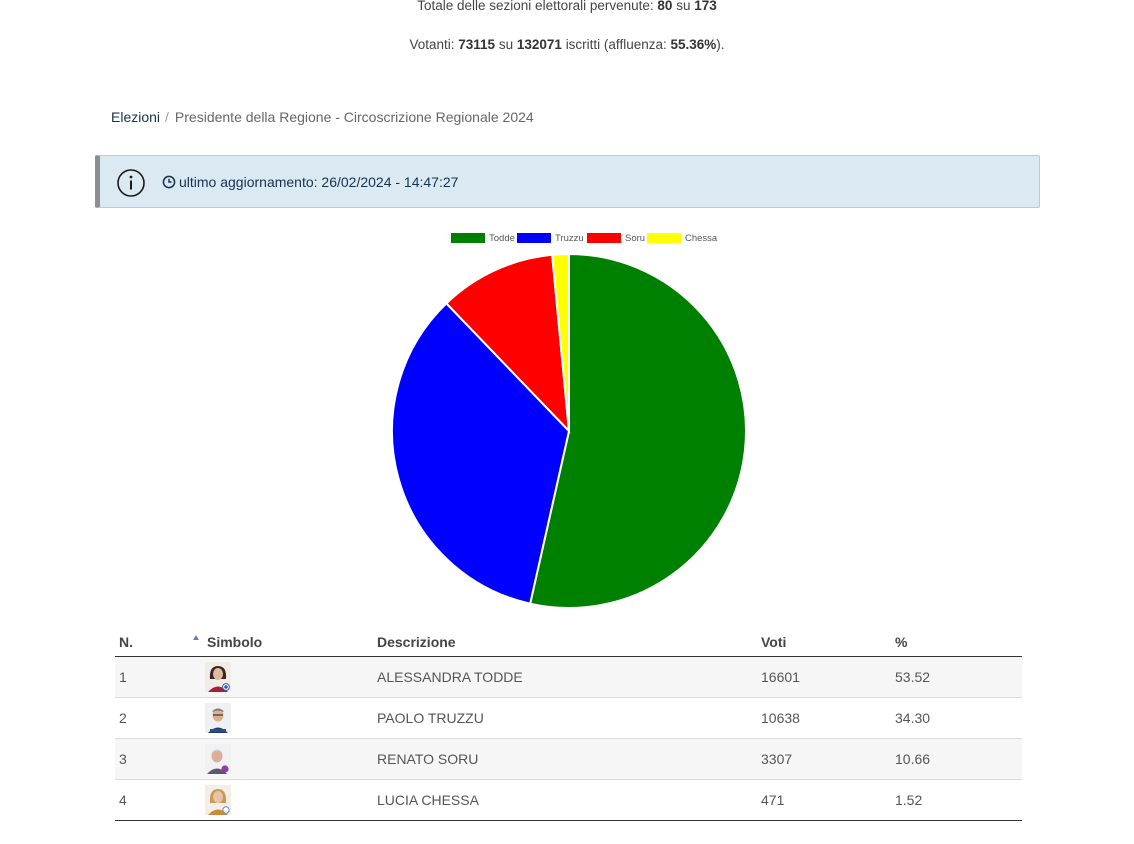  Describe the element at coordinates (534, 238) in the screenshot. I see `legend-swatch-truzzu` at that location.